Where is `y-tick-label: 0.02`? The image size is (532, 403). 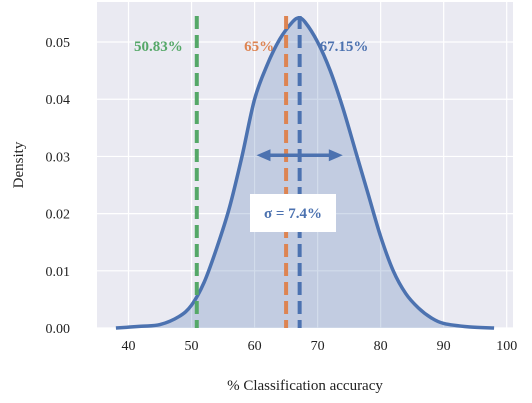
y-tick-label: 0.02 is located at coordinates (58, 215).